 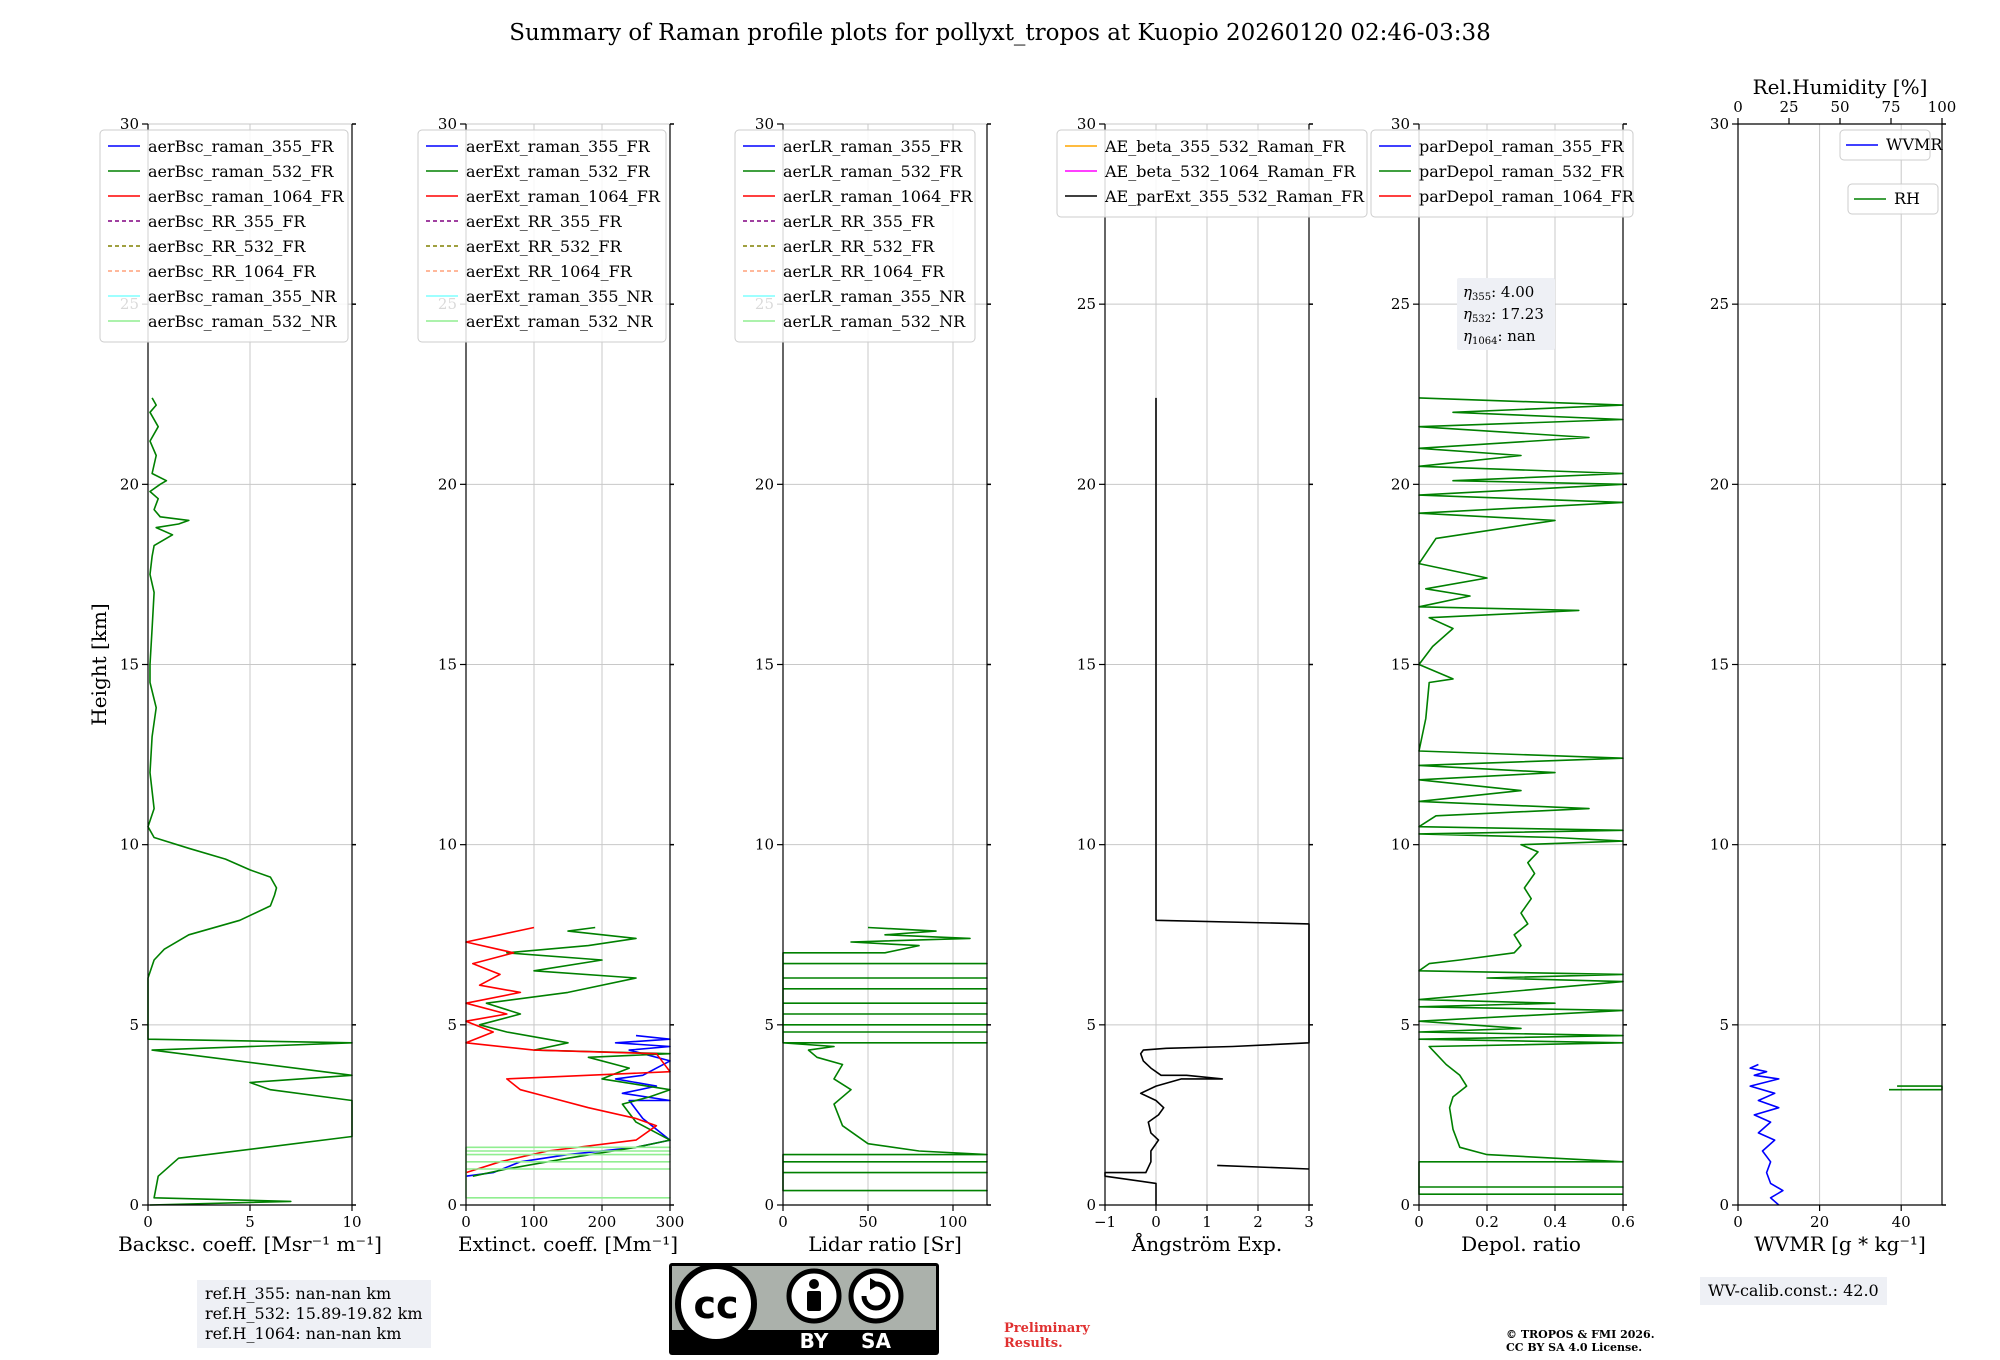 What do you see at coordinates (560, 321) in the screenshot?
I see `legend-label: aerExt_raman_532_NR` at bounding box center [560, 321].